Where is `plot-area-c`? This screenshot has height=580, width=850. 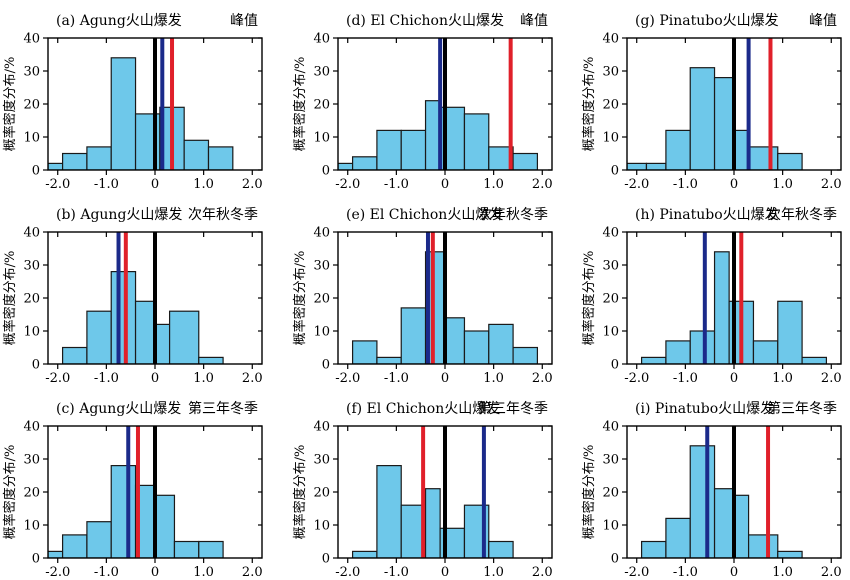 plot-area-c is located at coordinates (136, 492).